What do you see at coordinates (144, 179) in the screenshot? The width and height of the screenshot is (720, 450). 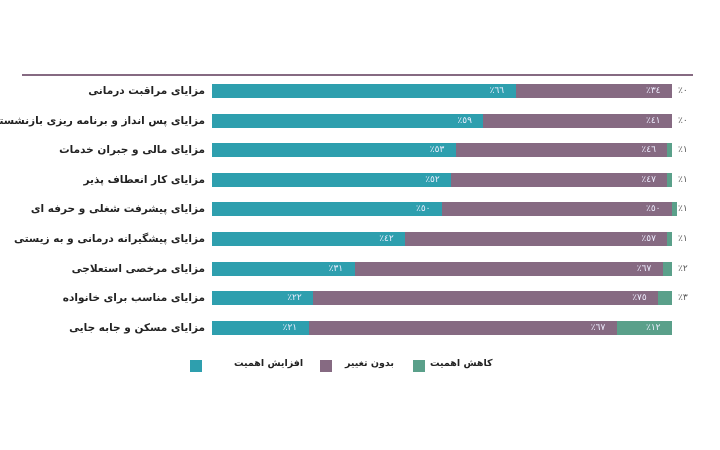 I see `category-label: مزایای کار انعطاف پذیر` at bounding box center [144, 179].